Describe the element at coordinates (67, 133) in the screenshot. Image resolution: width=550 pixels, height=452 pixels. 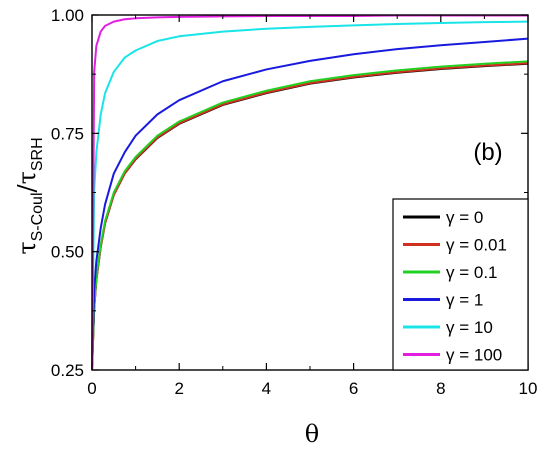
I see `y-tick-label-2: 0.75` at that location.